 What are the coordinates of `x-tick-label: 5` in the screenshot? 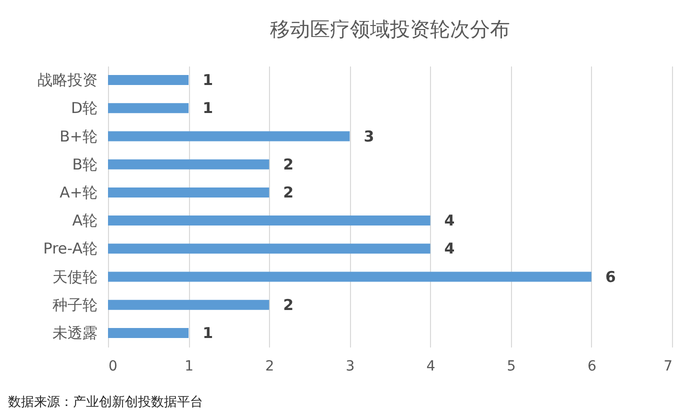 It's located at (511, 366).